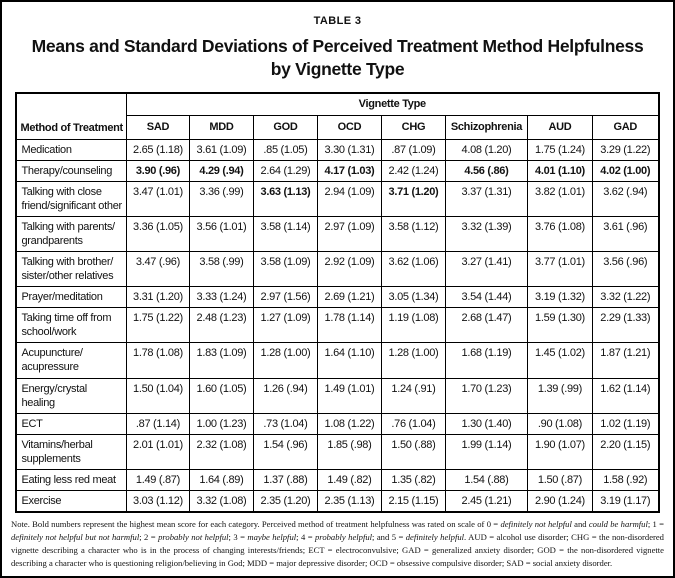 This screenshot has width=675, height=578. What do you see at coordinates (413, 233) in the screenshot?
I see `value-cell: 3.58 (1.12)` at bounding box center [413, 233].